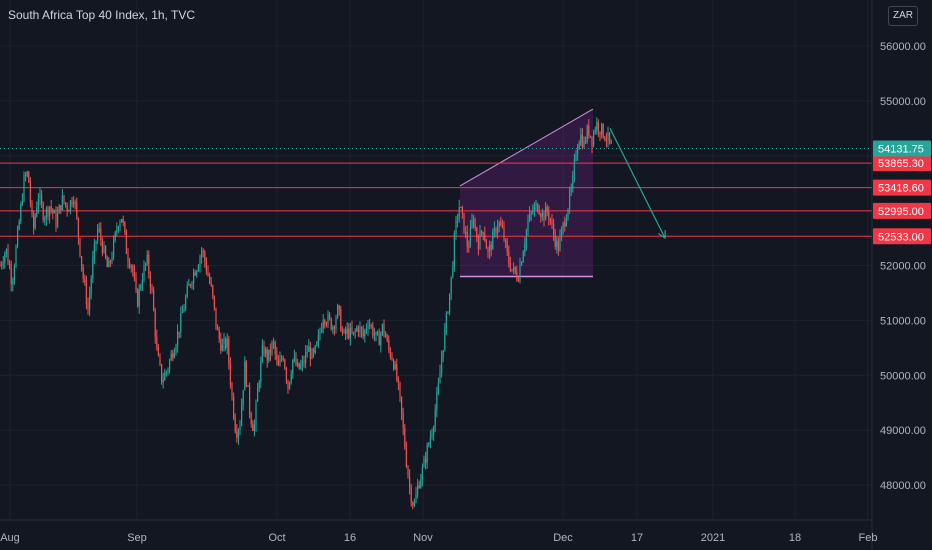 Image resolution: width=932 pixels, height=550 pixels. I want to click on forecast-arrow-line, so click(637, 183).